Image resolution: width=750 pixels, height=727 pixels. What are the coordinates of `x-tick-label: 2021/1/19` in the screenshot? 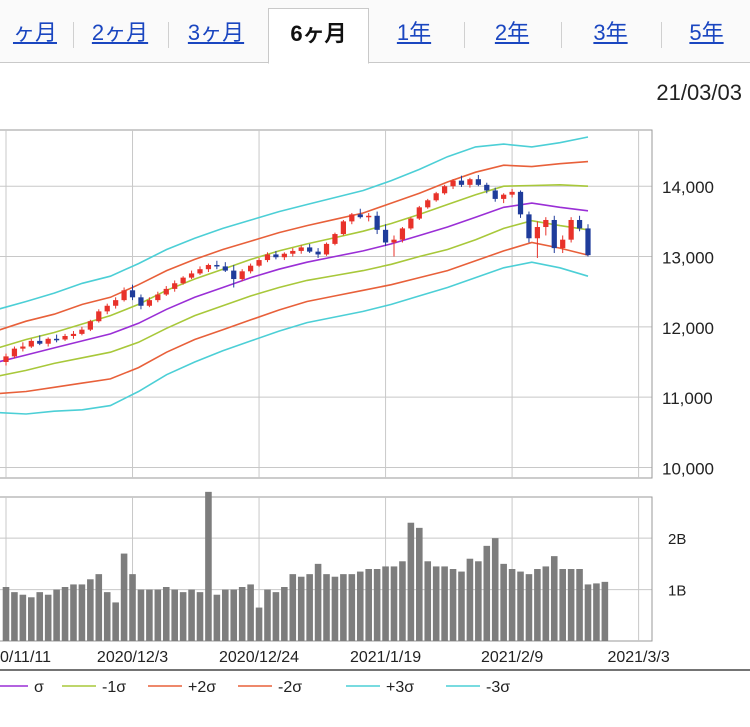 It's located at (385, 657).